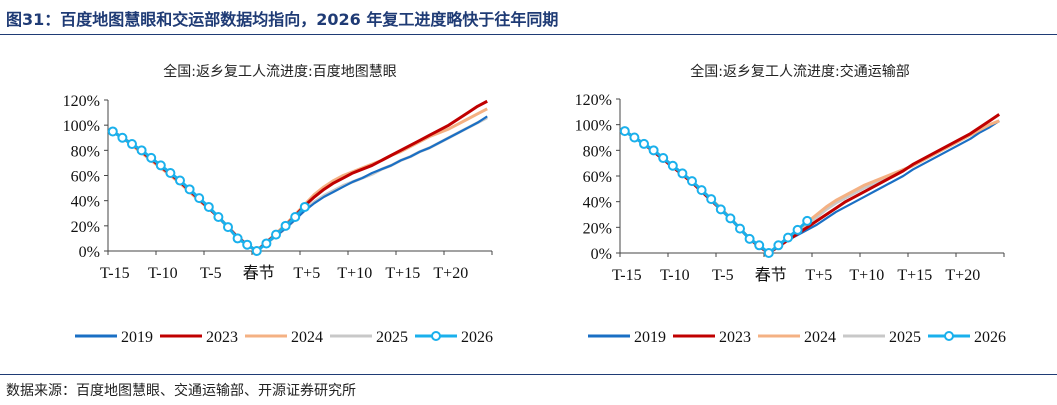  I want to click on figure-title: 图31：百度地图慧眼和交运部数据均指向，2026 年复工进度略快于往年同期, so click(282, 19).